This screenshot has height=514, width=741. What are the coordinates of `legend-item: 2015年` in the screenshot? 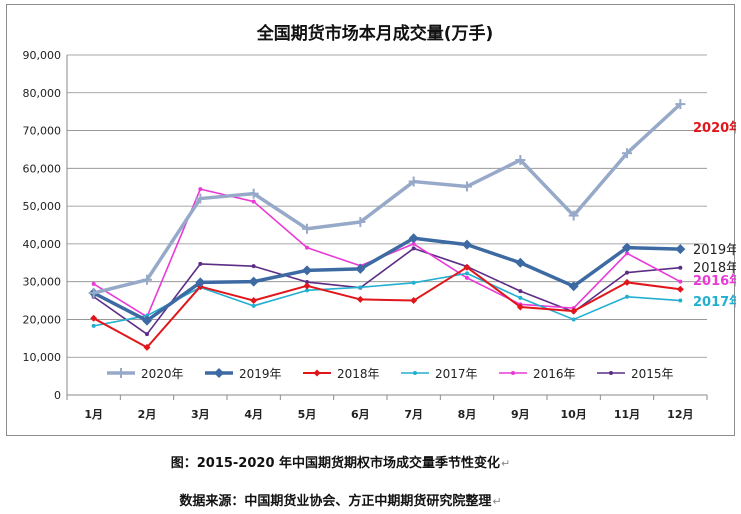 It's located at (635, 374).